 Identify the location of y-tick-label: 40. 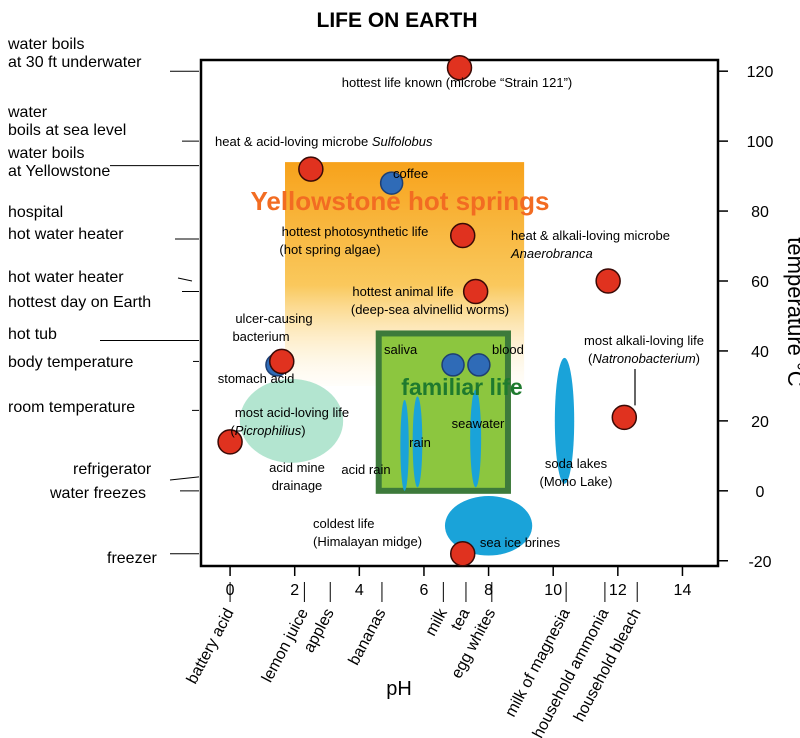
(760, 352).